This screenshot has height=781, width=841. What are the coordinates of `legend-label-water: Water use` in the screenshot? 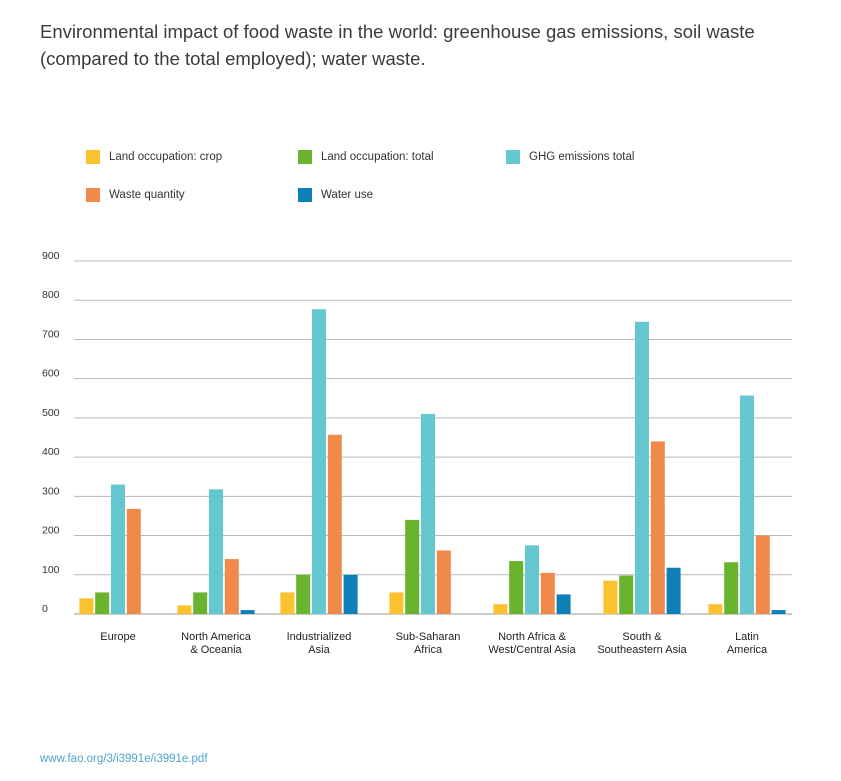 It's located at (347, 195).